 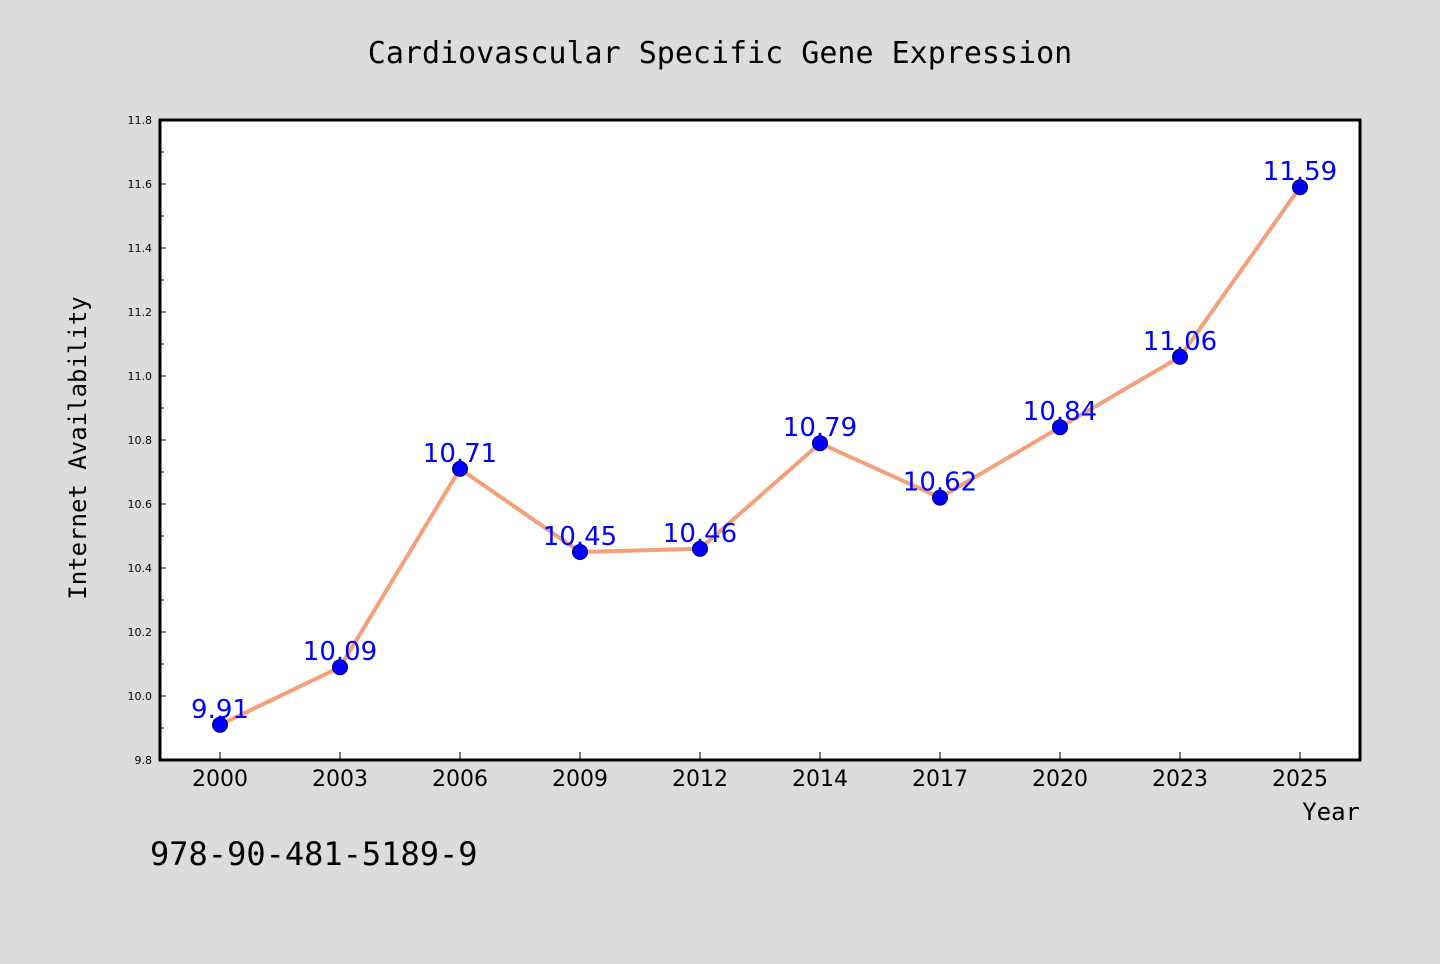 What do you see at coordinates (460, 454) in the screenshot?
I see `data-label: 10.71` at bounding box center [460, 454].